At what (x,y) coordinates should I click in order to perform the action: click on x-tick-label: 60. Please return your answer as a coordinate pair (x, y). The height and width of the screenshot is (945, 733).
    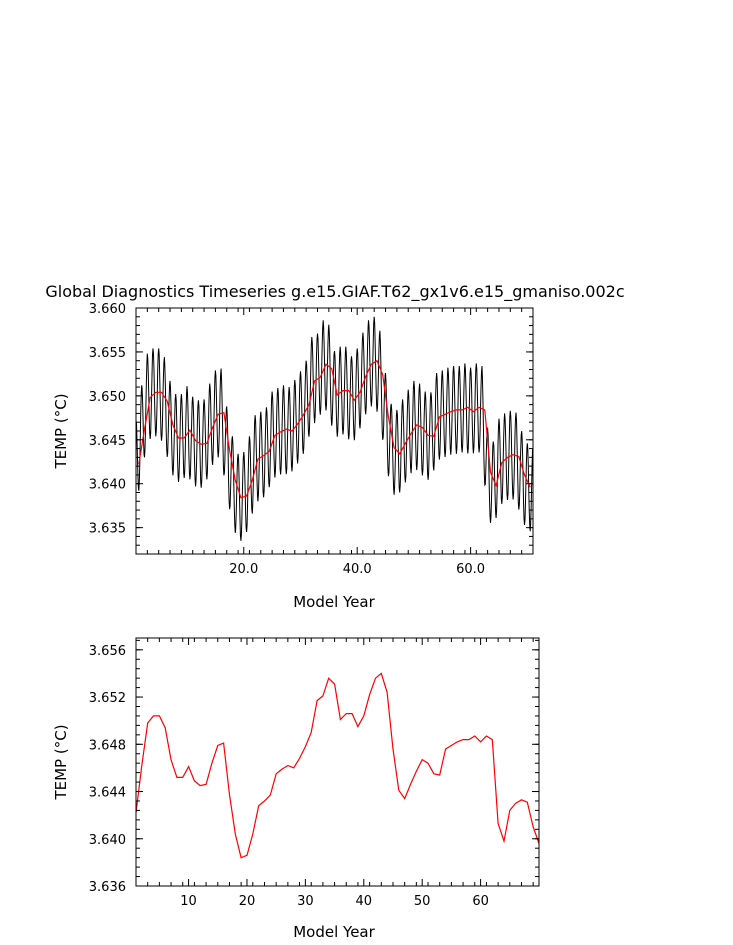
    Looking at the image, I should click on (480, 901).